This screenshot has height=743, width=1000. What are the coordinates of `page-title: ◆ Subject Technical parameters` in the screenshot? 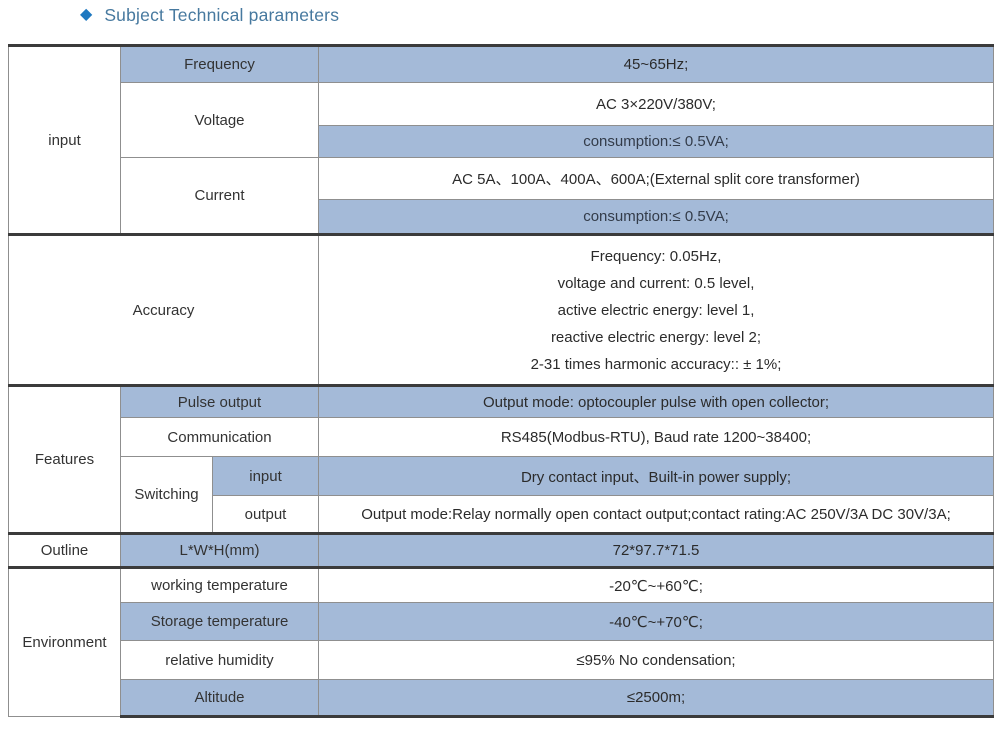 It's located at (209, 15).